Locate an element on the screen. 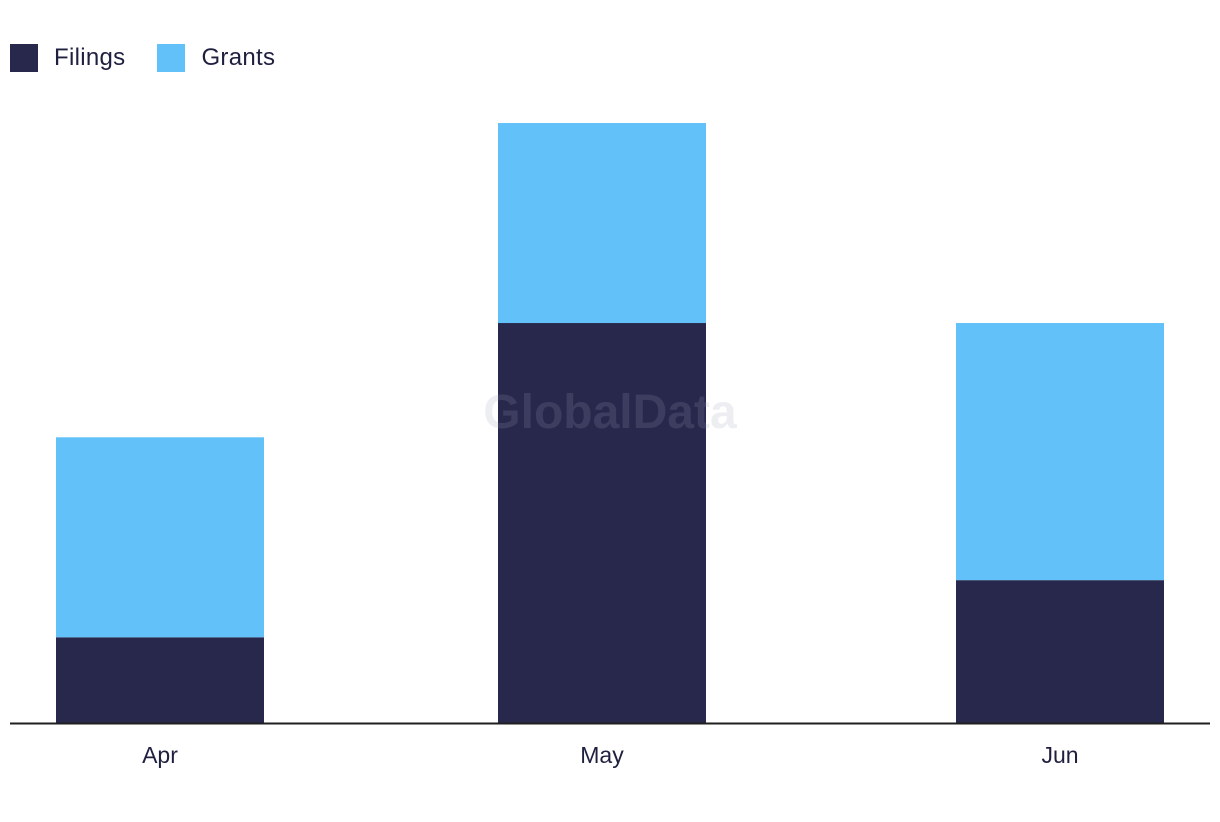  legend-swatch-grants is located at coordinates (171, 58).